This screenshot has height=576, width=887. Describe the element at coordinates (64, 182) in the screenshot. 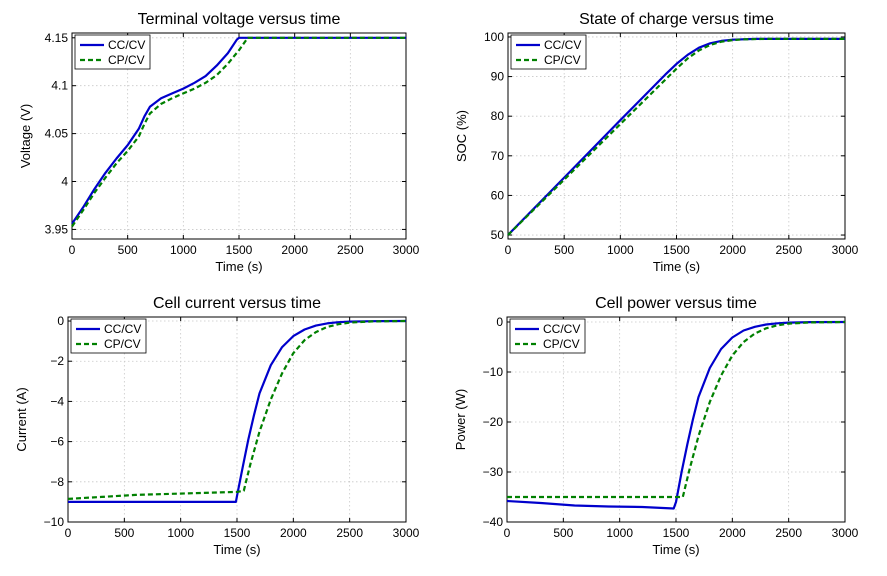

I see `y-tick-label: 4` at that location.